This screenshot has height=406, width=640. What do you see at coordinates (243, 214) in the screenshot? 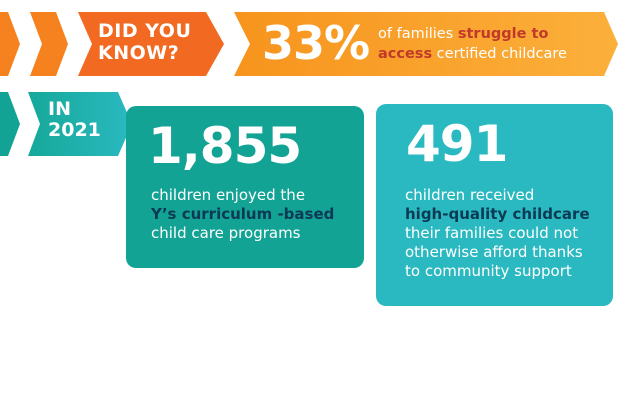
I see `stat-card-highlight: Y’s curriculum -based` at bounding box center [243, 214].